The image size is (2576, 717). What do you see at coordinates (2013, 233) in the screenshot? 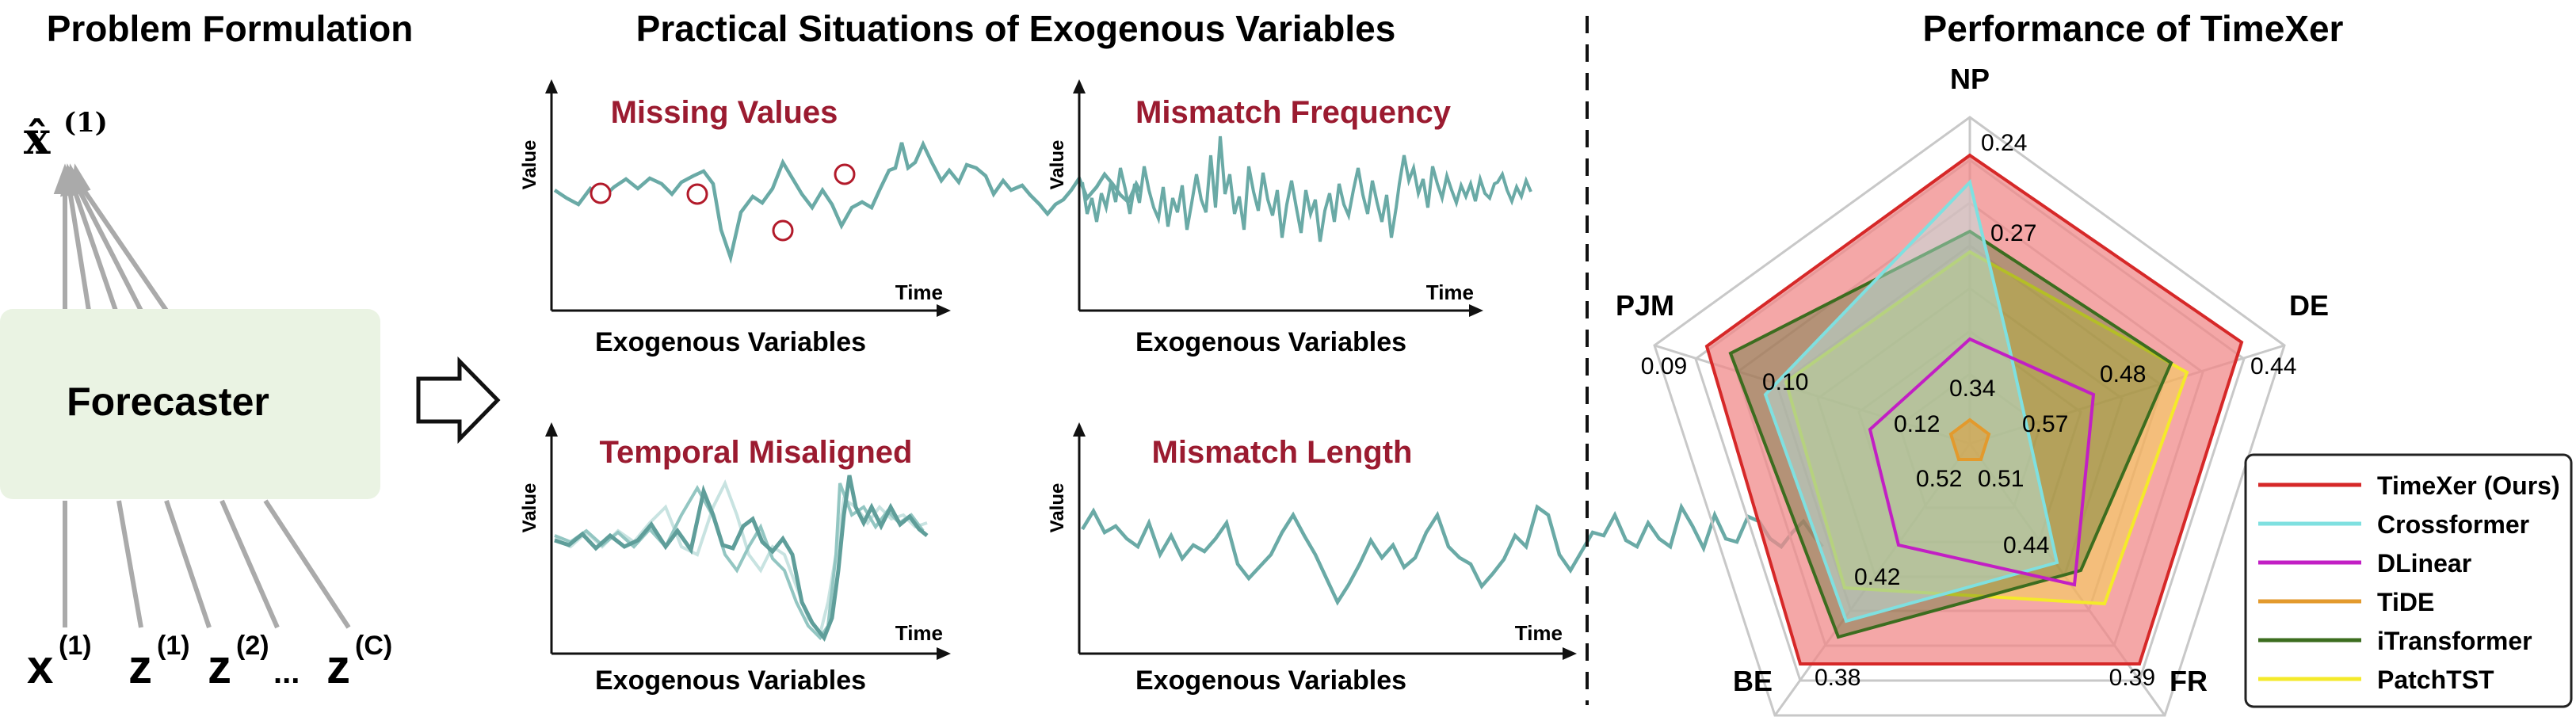
I see `inner-label: 0.27` at bounding box center [2013, 233].